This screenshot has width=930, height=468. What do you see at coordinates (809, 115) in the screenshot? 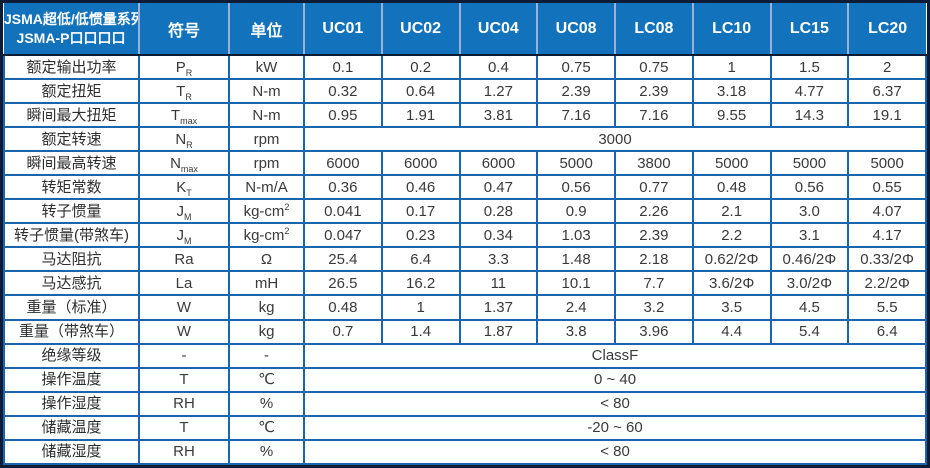
I see `value-cell: 14.3` at bounding box center [809, 115].